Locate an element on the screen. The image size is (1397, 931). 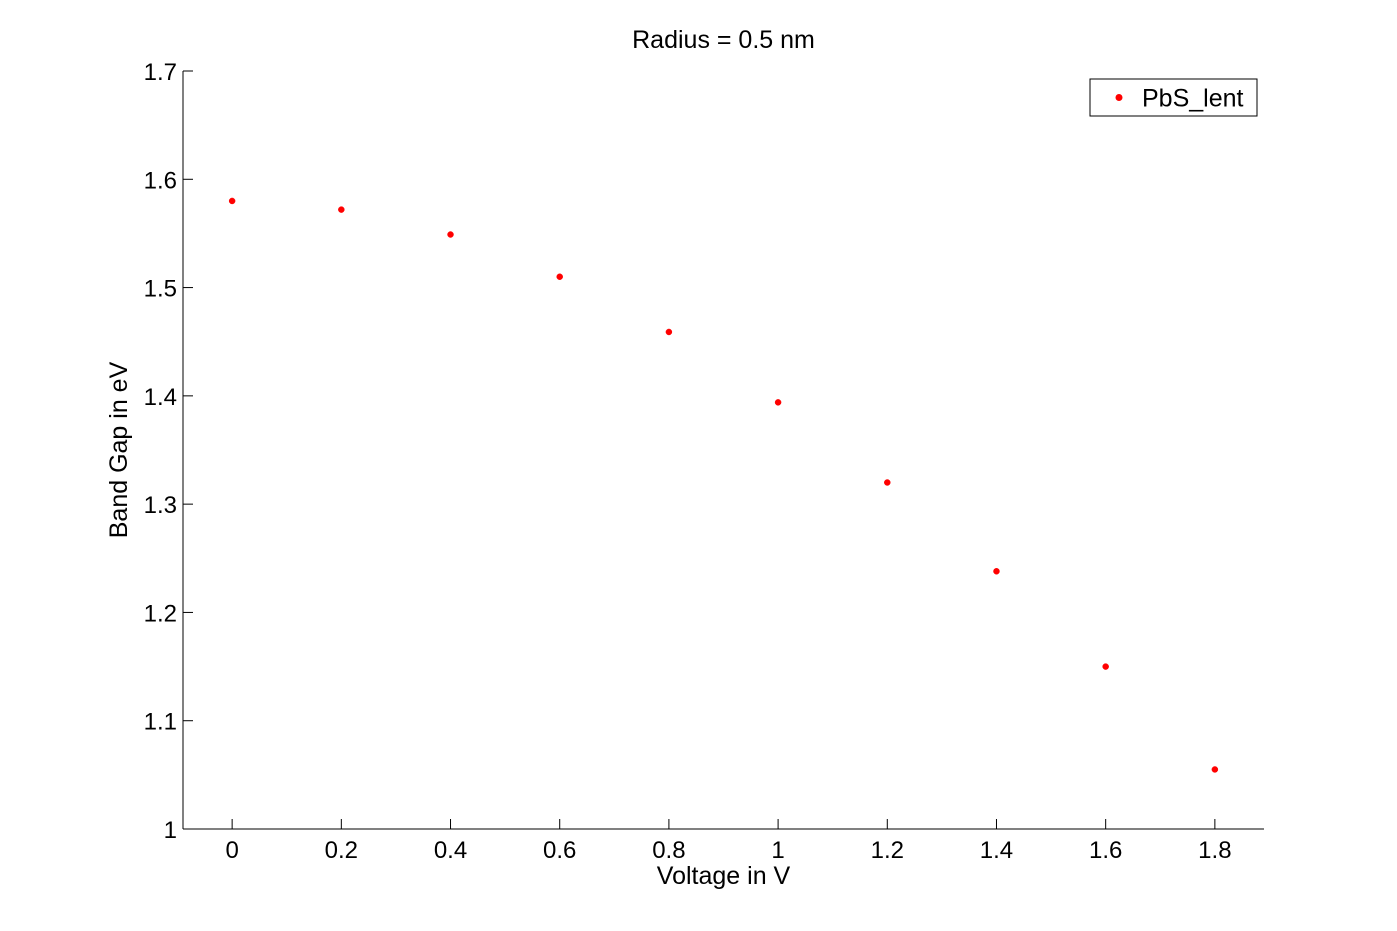
x-tick-label: 0.4 is located at coordinates (450, 850).